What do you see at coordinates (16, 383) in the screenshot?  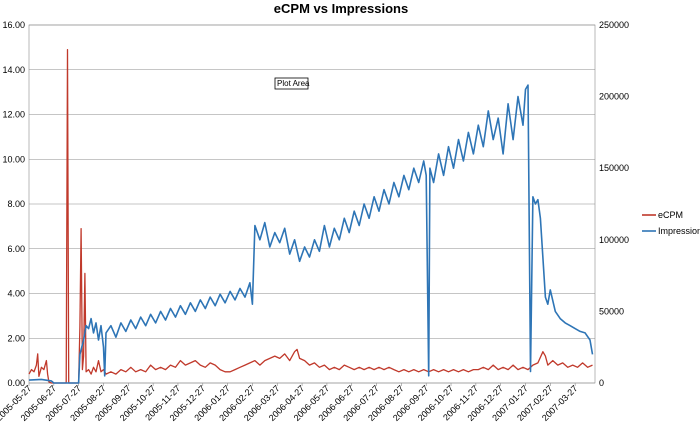 I see `left-tick-label: 0.00` at bounding box center [16, 383].